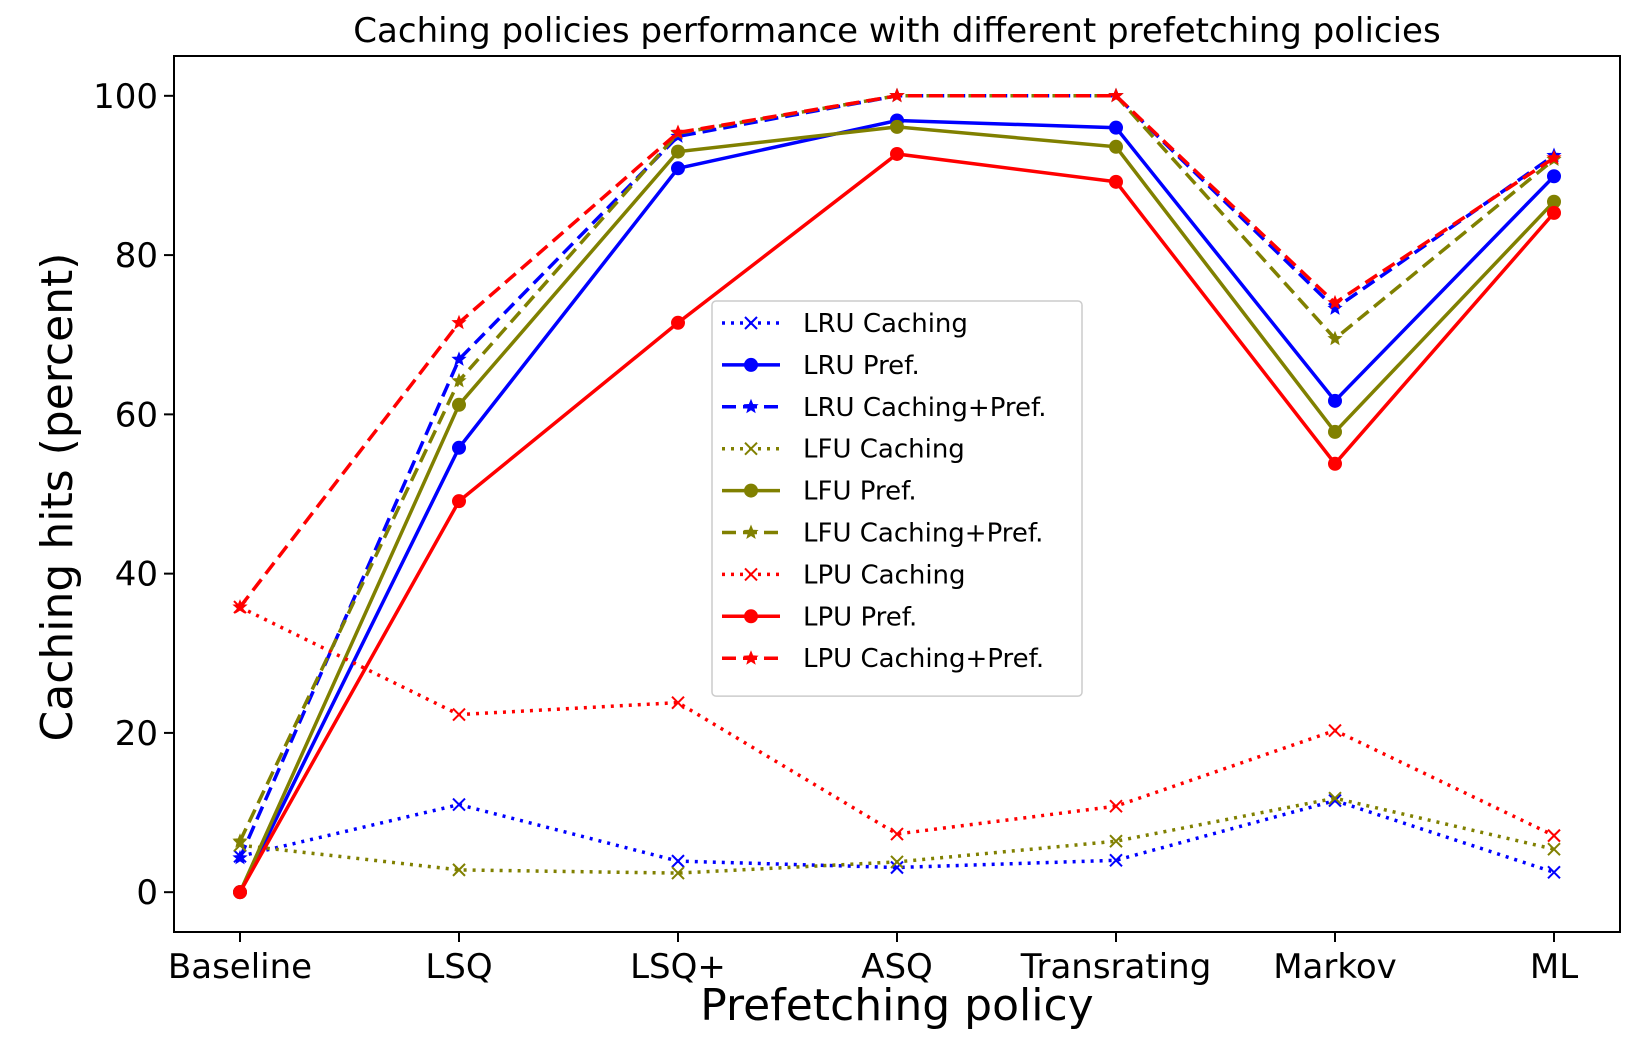 This screenshot has width=1627, height=1047. I want to click on y-tick-label: 20, so click(136, 734).